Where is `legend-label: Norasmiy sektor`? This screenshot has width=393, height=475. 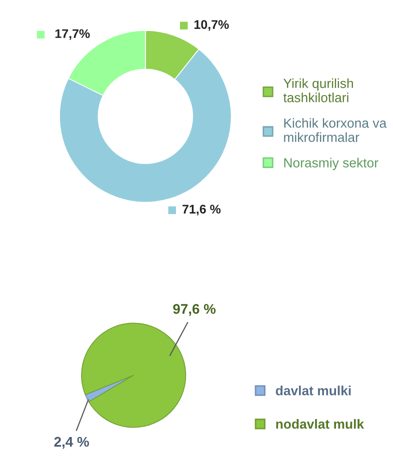
legend-label: Norasmiy sektor is located at coordinates (331, 164).